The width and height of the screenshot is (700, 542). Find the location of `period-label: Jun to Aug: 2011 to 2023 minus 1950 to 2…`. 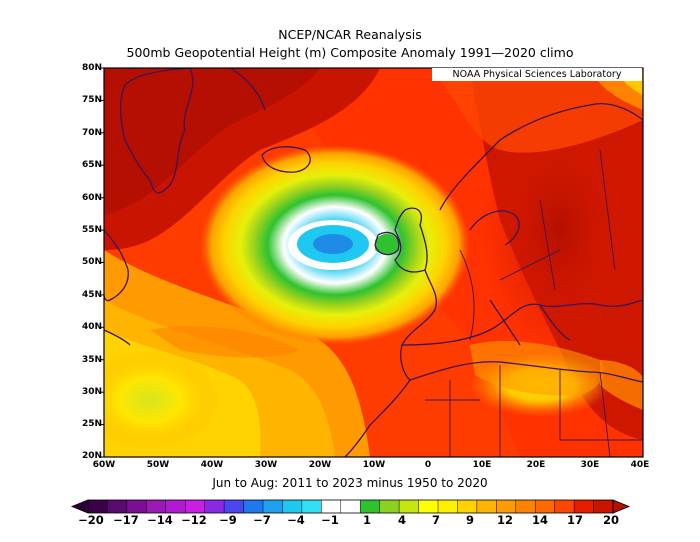

period-label: Jun to Aug: 2011 to 2023 minus 1950 to 2… is located at coordinates (350, 483).